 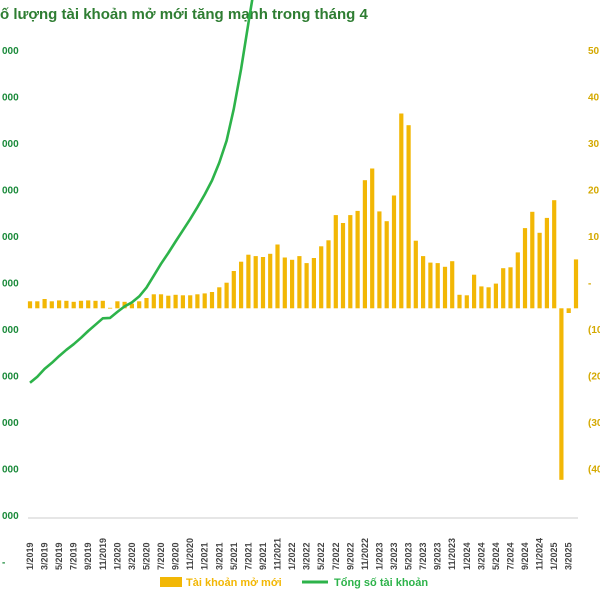 I want to click on x-tick-label: 5/2024, so click(x=496, y=556).